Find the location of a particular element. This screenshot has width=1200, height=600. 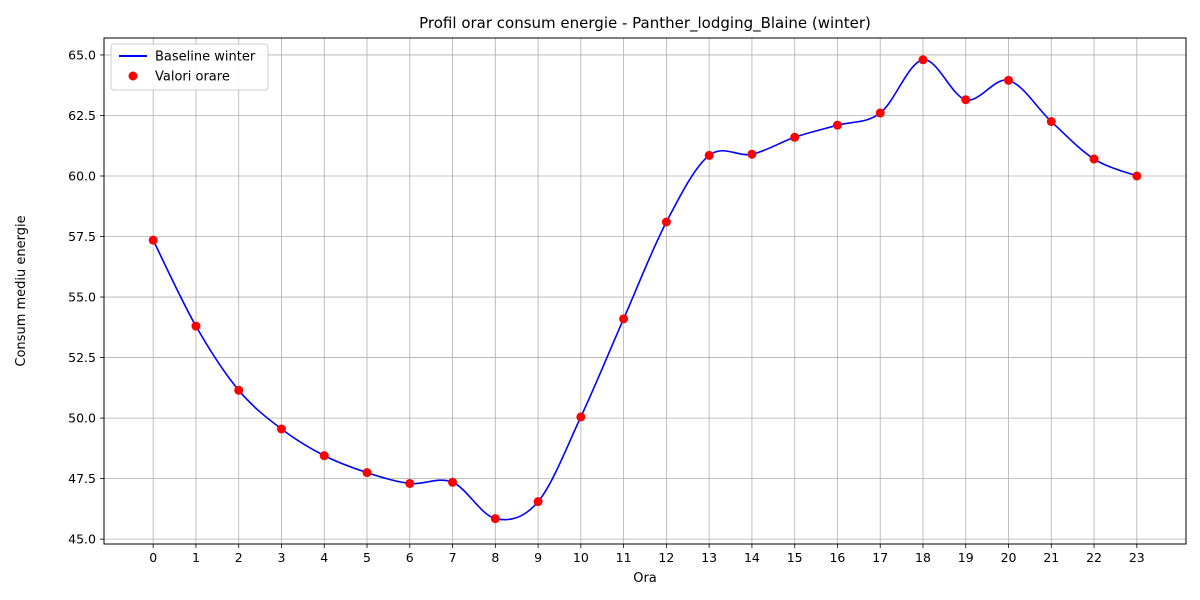

x-tick-label: 19 is located at coordinates (966, 557).